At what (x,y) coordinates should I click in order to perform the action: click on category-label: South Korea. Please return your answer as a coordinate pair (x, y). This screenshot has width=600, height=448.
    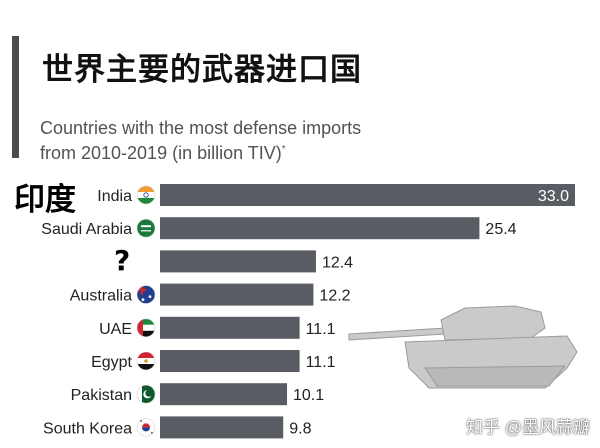
    Looking at the image, I should click on (87, 428).